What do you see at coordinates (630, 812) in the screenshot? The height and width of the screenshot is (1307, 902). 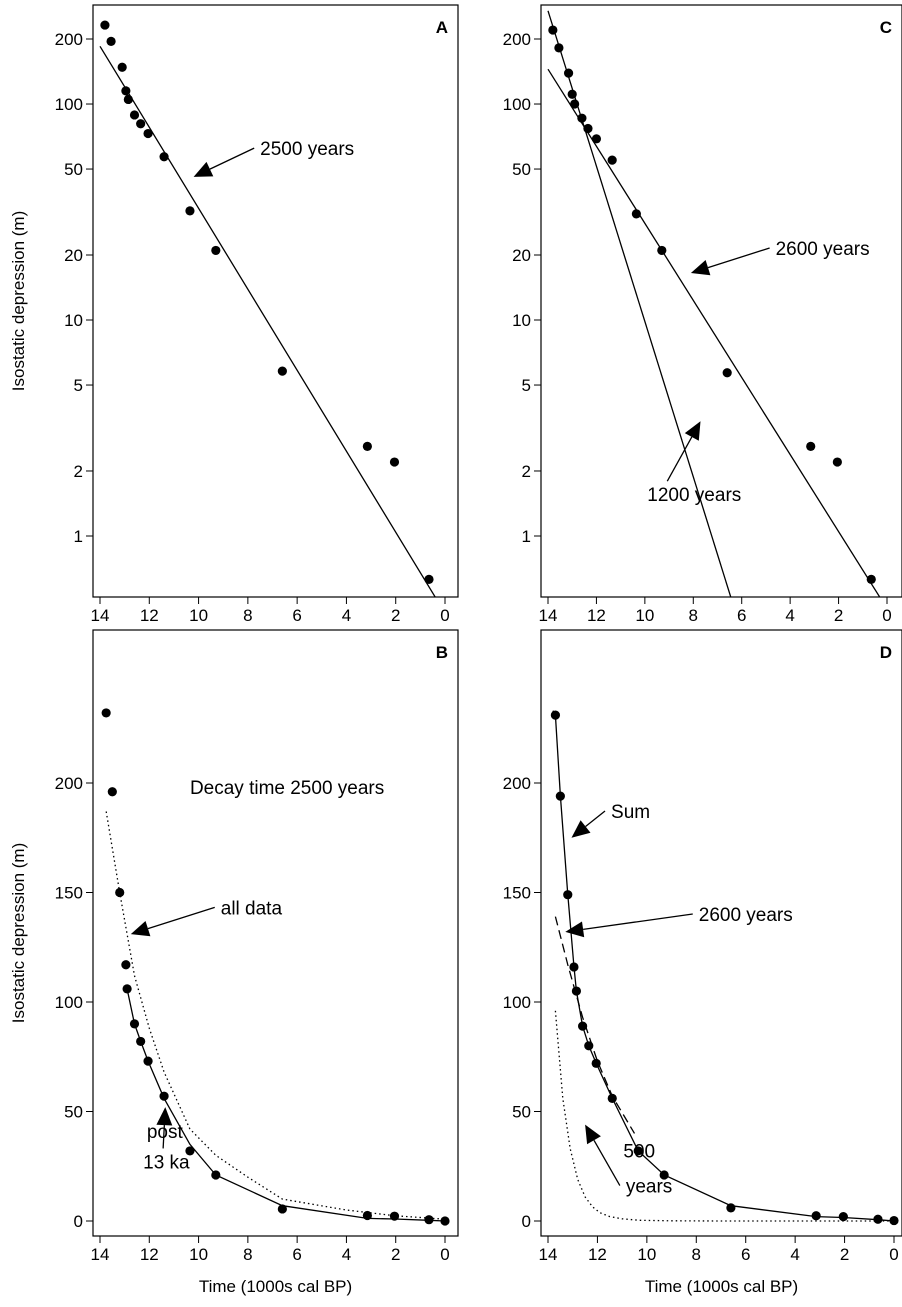 I see `annotation-label: Sum` at bounding box center [630, 812].